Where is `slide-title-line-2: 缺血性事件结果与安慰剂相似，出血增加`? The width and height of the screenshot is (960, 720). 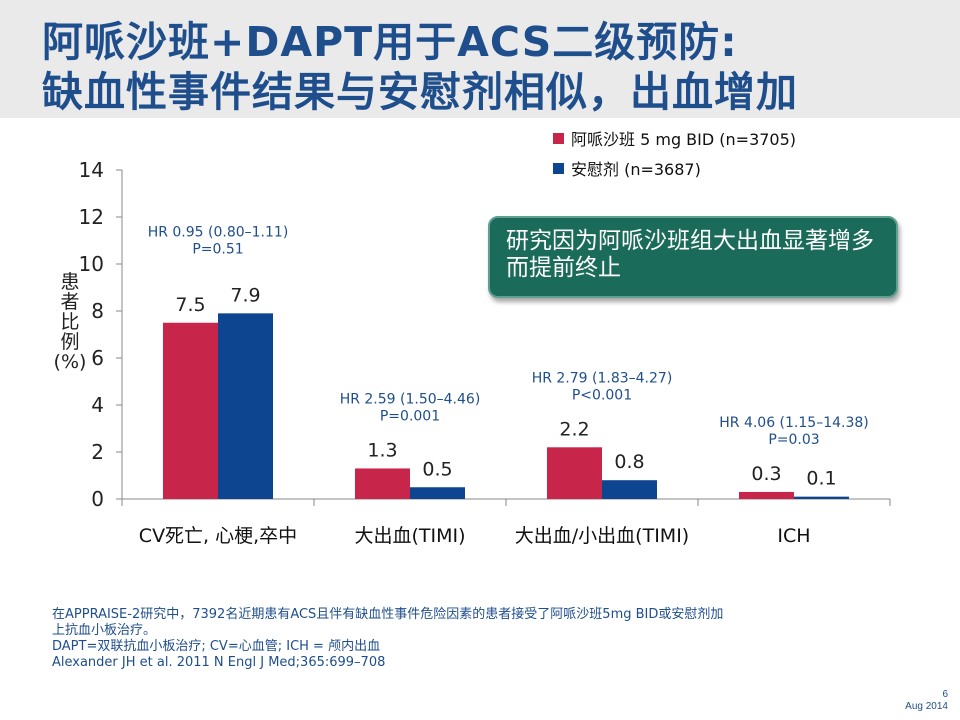 slide-title-line-2: 缺血性事件结果与安慰剂相似，出血增加 is located at coordinates (420, 92).